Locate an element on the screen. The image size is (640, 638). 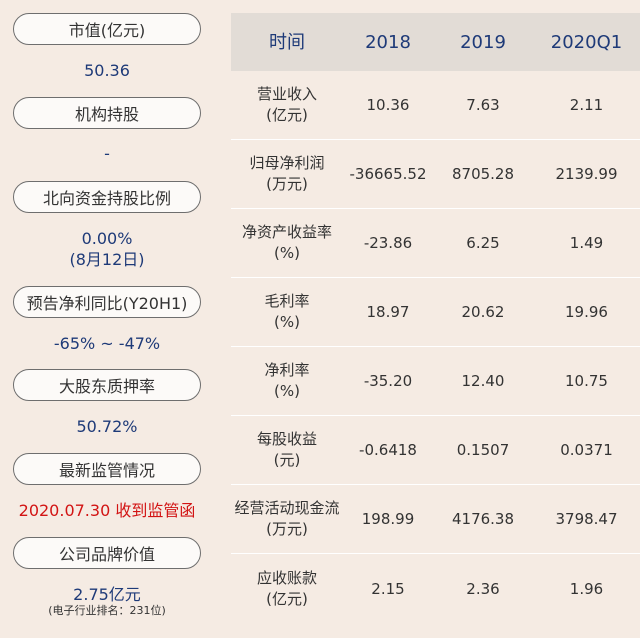
row-label: 净利率 (%) is located at coordinates (287, 381).